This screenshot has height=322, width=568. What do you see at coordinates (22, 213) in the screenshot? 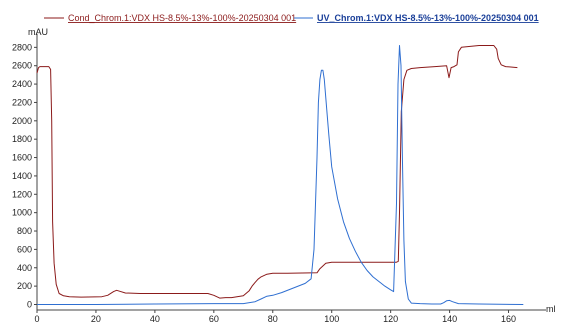
I see `y-tick-label: 1000` at bounding box center [22, 213].